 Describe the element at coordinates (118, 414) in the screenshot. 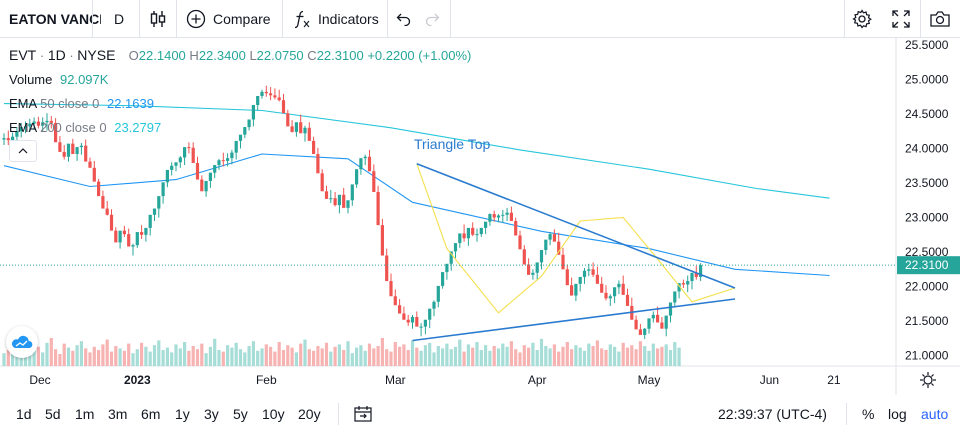

I see `range-3m: 3m` at that location.